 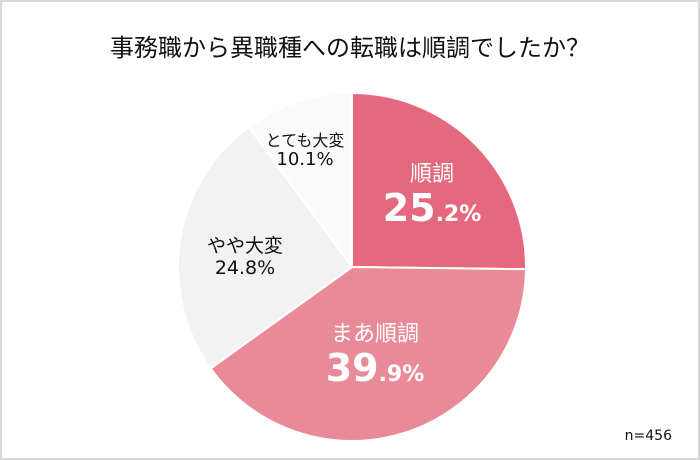 What do you see at coordinates (350, 48) in the screenshot?
I see `chart-title: 事務職から異職種への転職は順調でしたか？` at bounding box center [350, 48].